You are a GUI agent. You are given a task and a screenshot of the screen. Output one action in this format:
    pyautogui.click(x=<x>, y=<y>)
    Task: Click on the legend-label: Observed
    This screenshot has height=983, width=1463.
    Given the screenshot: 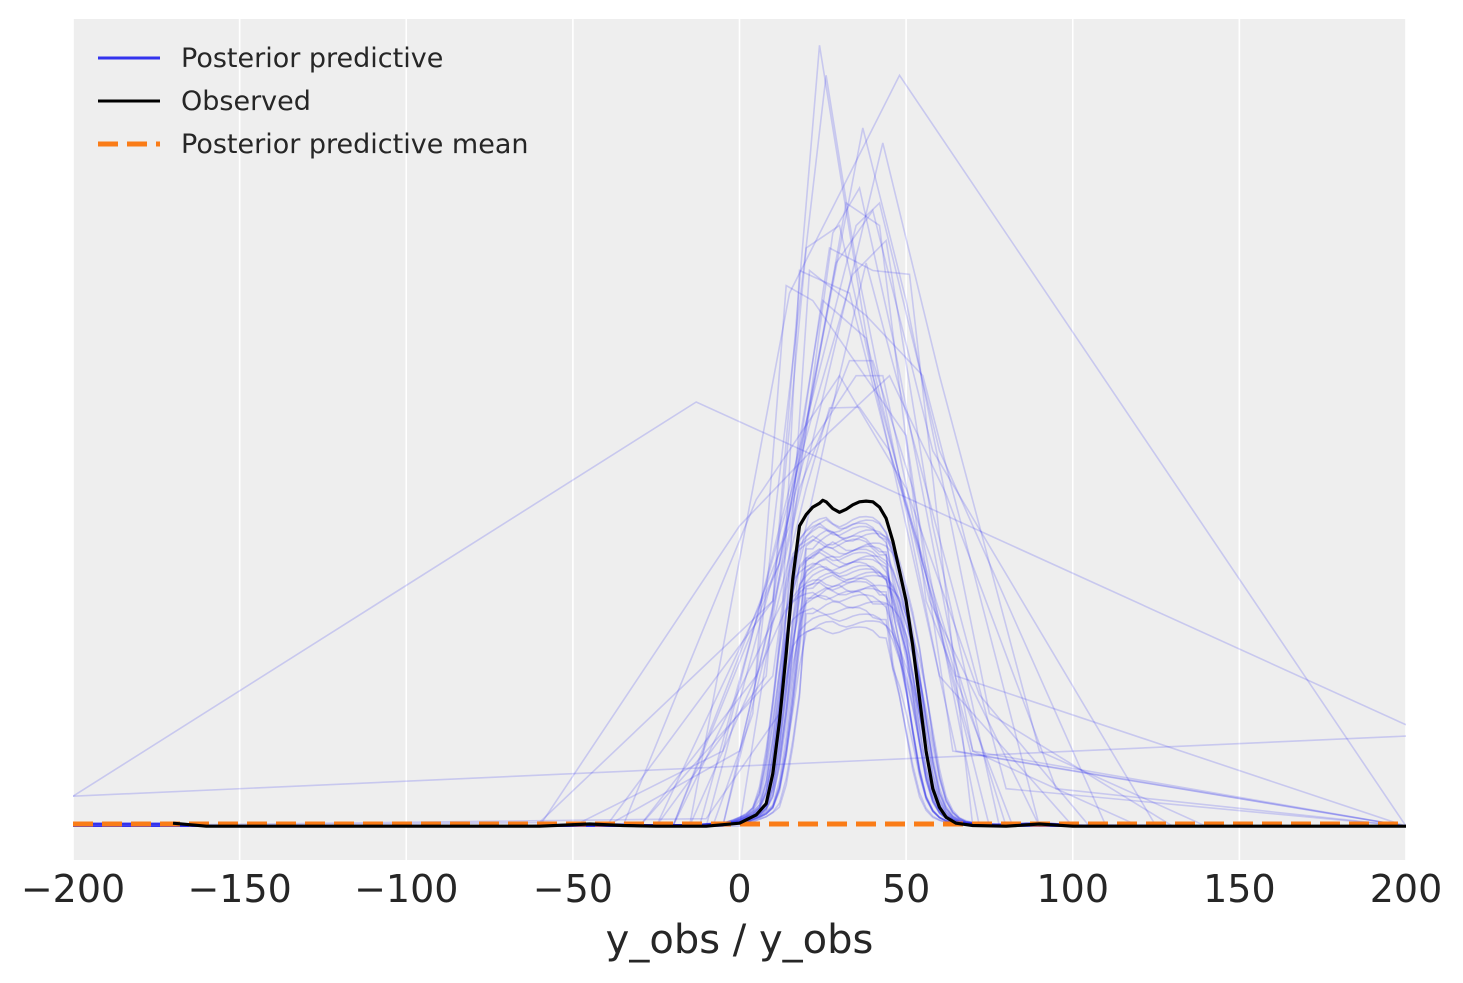 What is the action you would take?
    pyautogui.click(x=246, y=101)
    